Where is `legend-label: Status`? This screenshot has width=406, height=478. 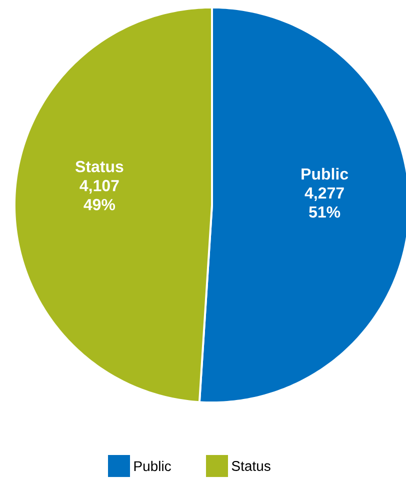
legend-label: Status is located at coordinates (251, 466).